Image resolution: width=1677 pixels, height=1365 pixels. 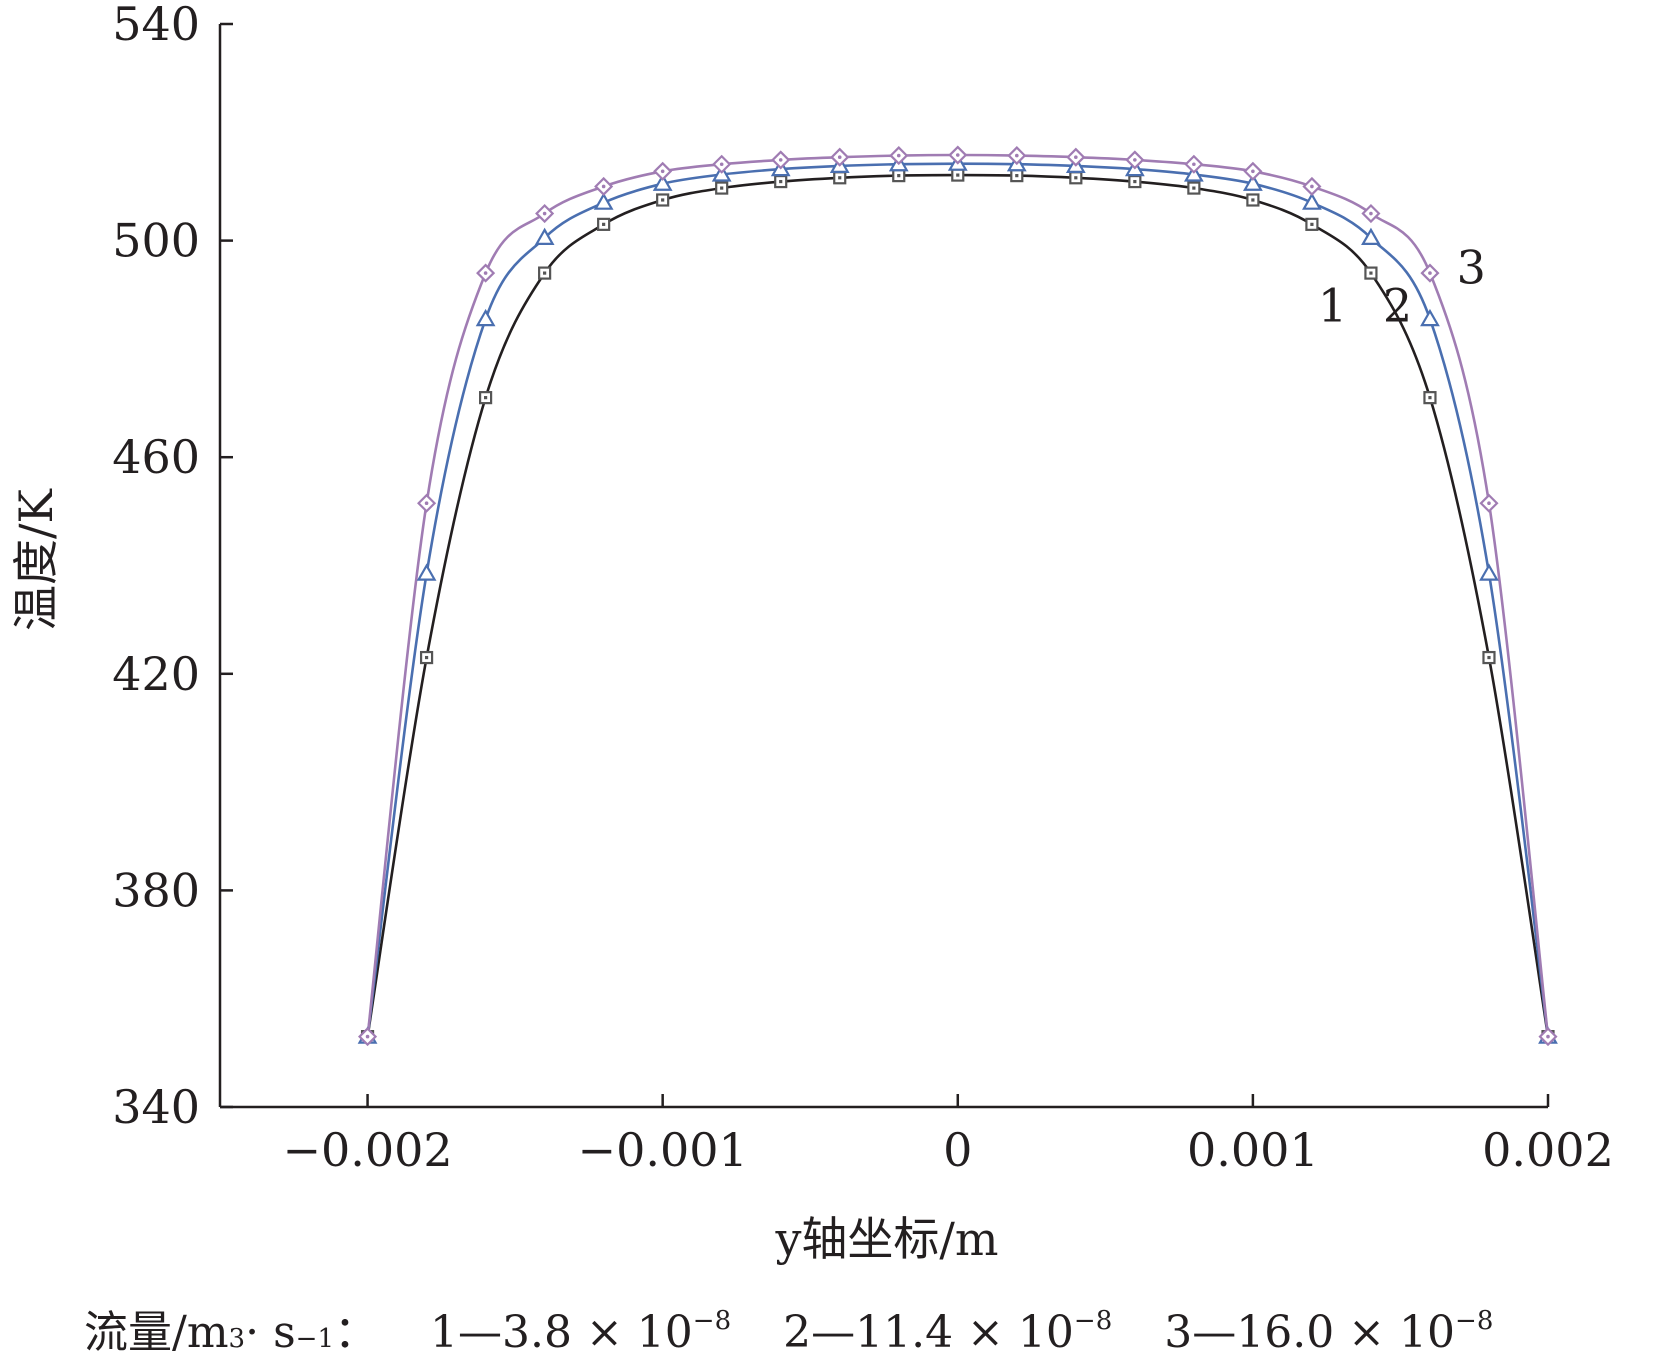 I want to click on curve-label-2: 2, so click(x=1397, y=306).